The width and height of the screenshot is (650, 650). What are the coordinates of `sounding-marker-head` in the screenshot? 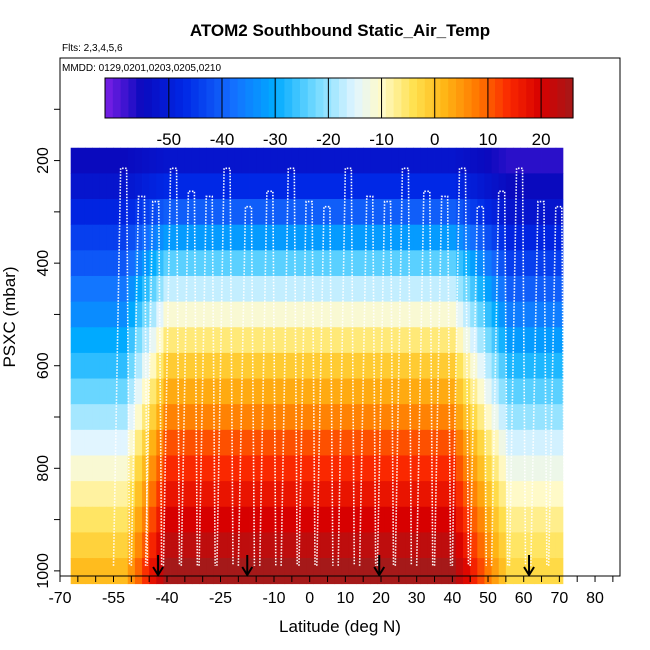 It's located at (379, 571).